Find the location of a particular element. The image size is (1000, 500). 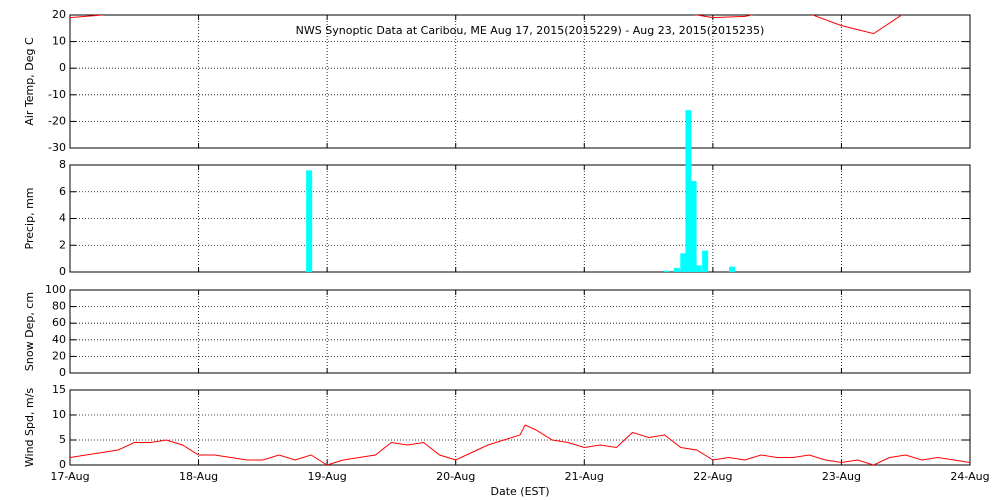

y-axis-label: Air Temp, Deg C is located at coordinates (29, 81).